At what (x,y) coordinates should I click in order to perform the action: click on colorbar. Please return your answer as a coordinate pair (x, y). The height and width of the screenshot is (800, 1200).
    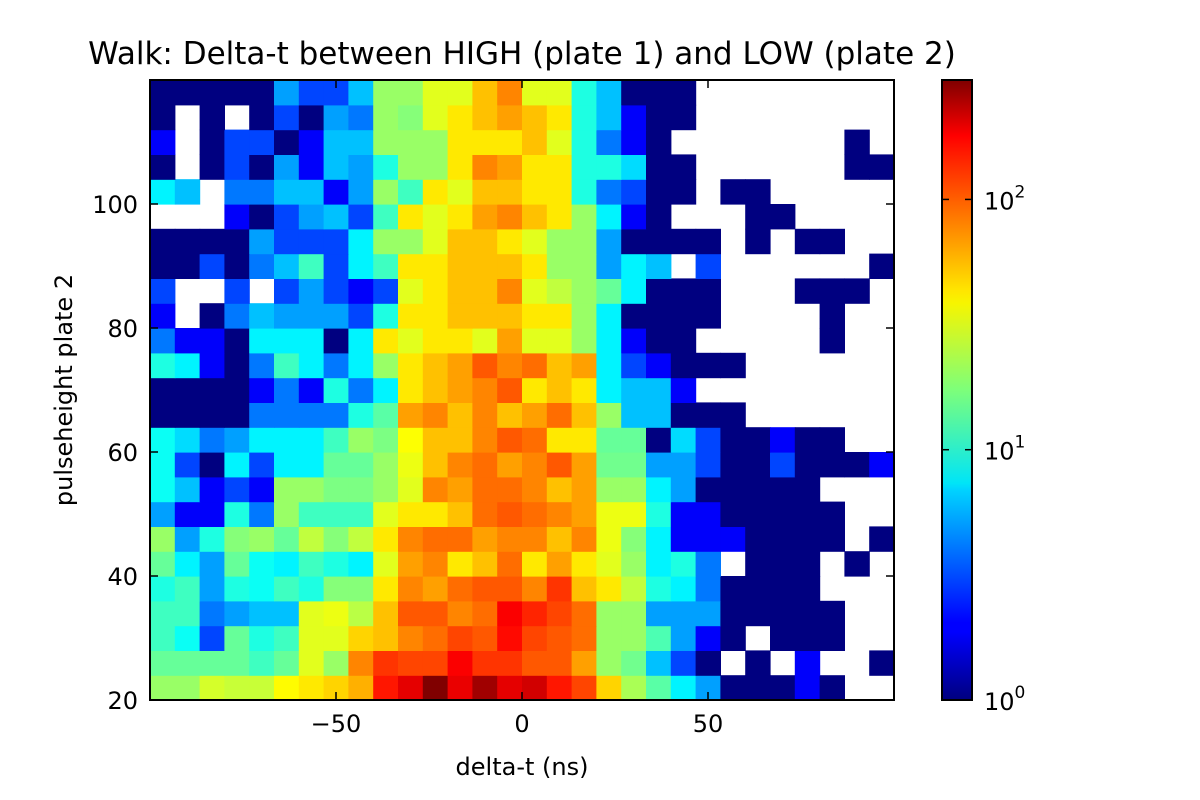
    Looking at the image, I should click on (957, 390).